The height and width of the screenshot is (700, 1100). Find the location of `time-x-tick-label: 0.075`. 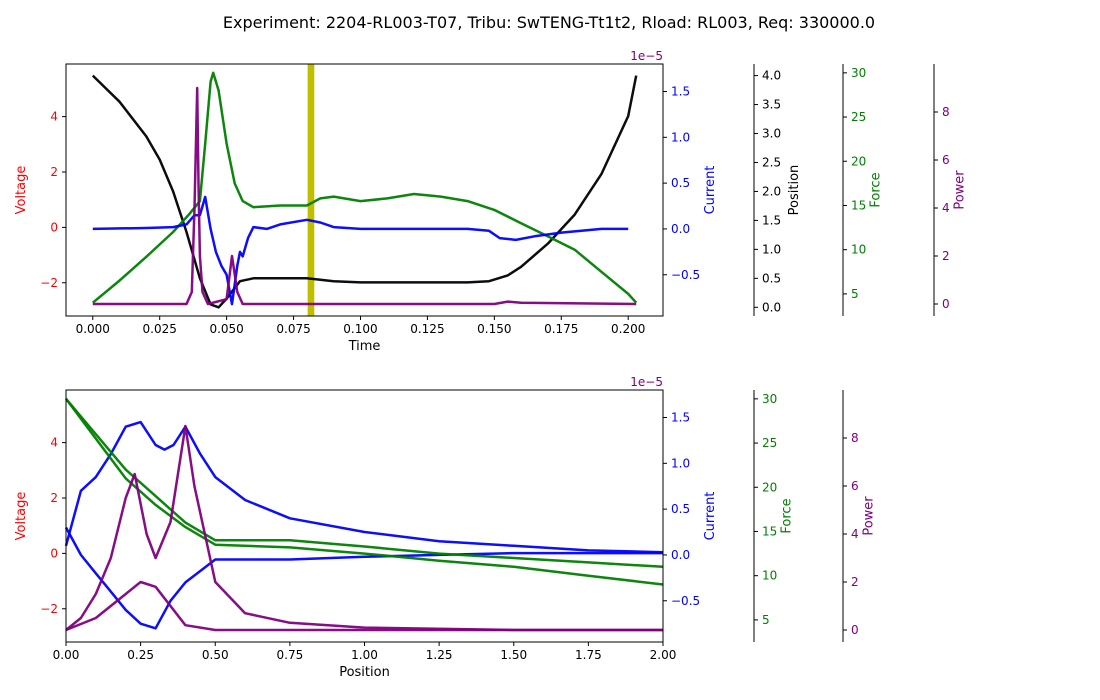

time-x-tick-label: 0.075 is located at coordinates (293, 329).